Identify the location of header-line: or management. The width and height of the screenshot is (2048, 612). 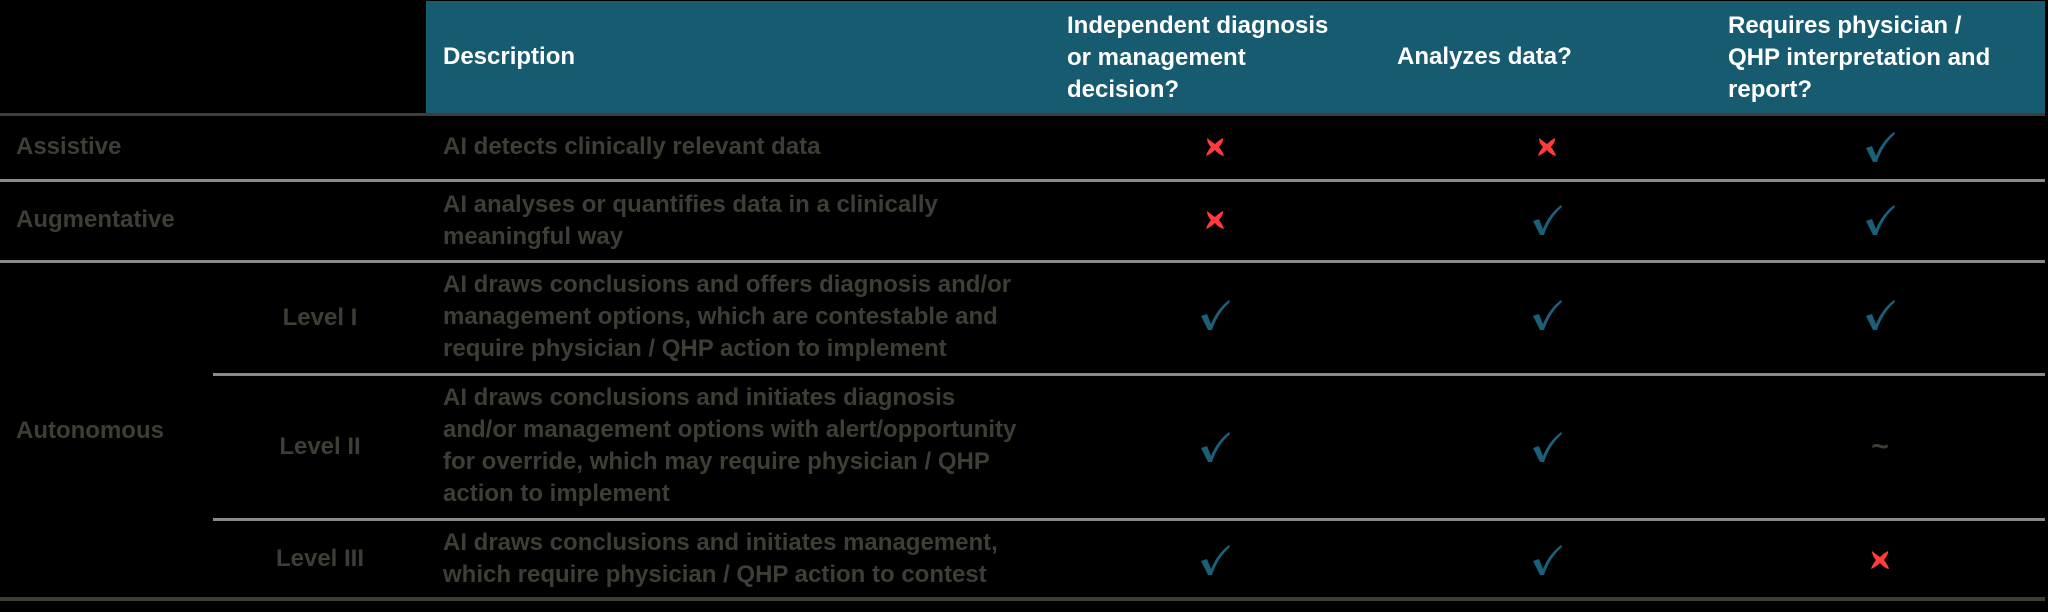
(1156, 57).